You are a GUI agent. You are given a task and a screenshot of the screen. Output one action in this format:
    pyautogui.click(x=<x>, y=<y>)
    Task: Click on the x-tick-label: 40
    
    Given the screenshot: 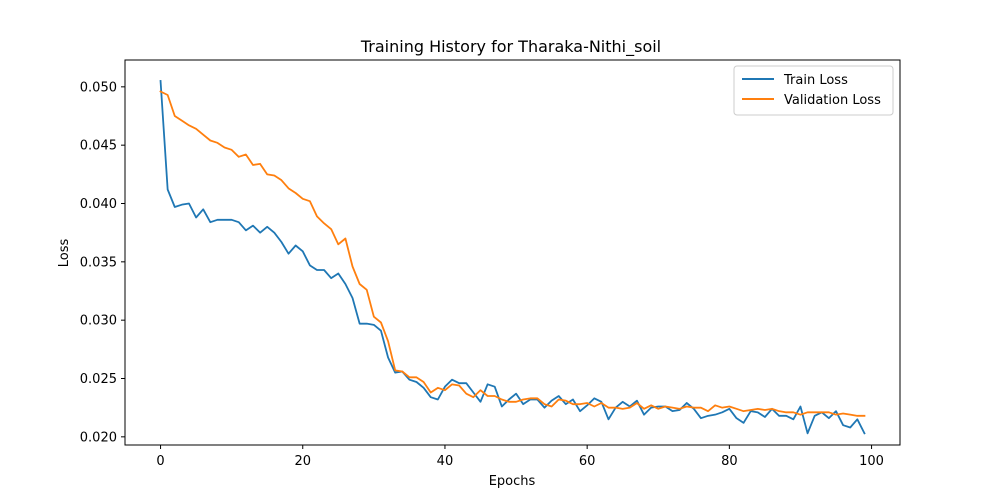 What is the action you would take?
    pyautogui.click(x=445, y=461)
    